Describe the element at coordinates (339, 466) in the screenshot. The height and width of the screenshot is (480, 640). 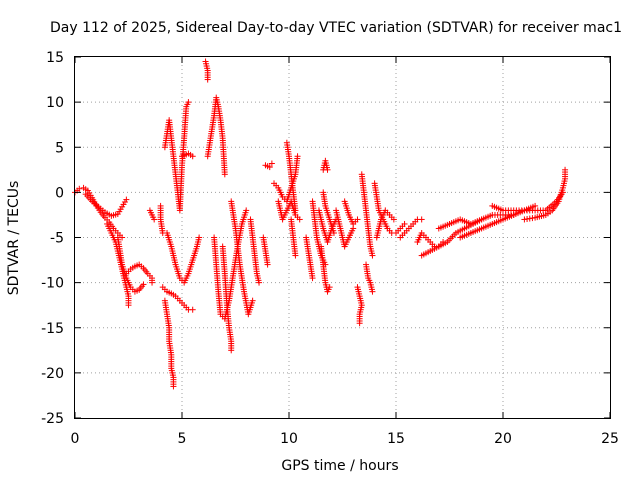
I see `x-axis-label: GPS time / hours` at that location.